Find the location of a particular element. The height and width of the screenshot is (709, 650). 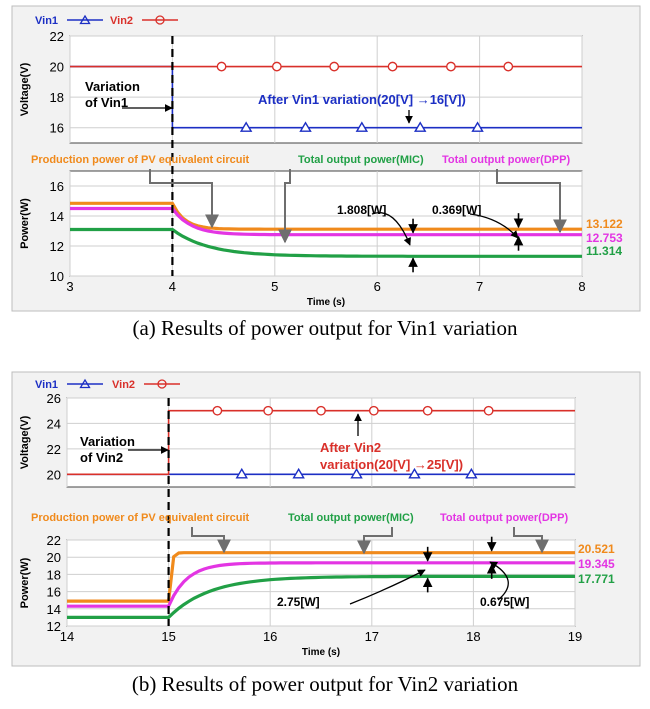

voltage-tick-label: 26 is located at coordinates (54, 398).